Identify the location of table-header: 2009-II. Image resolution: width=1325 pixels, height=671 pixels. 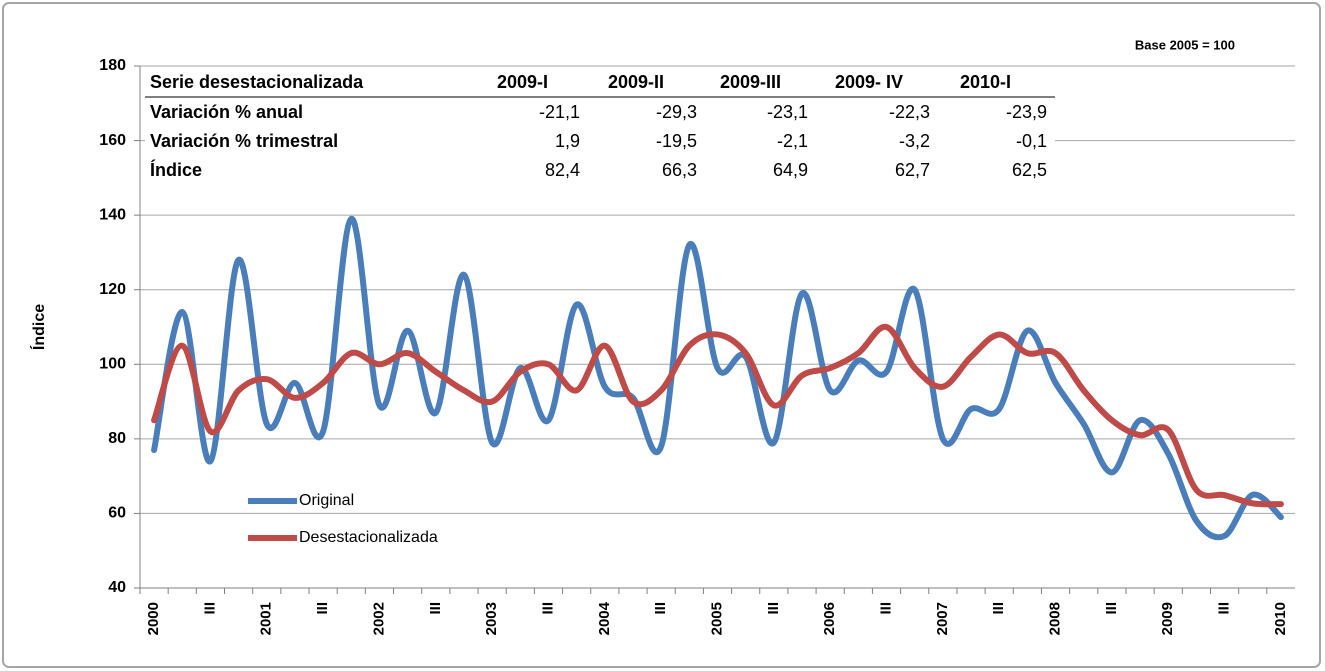
(636, 82).